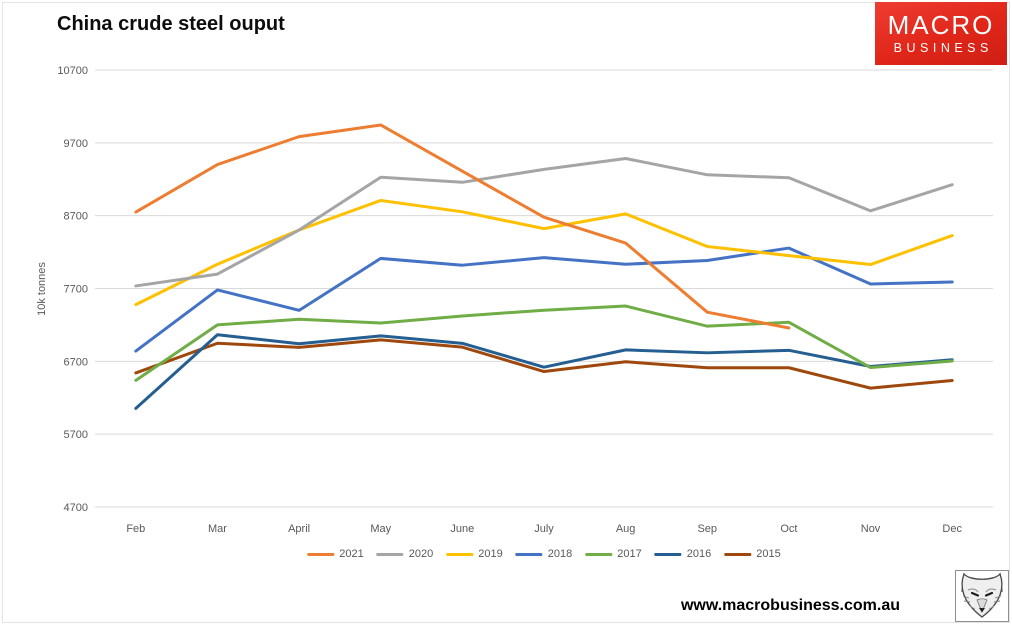 This screenshot has width=1012, height=625. Describe the element at coordinates (42, 289) in the screenshot. I see `y-axis-title: 10k tonnes` at that location.